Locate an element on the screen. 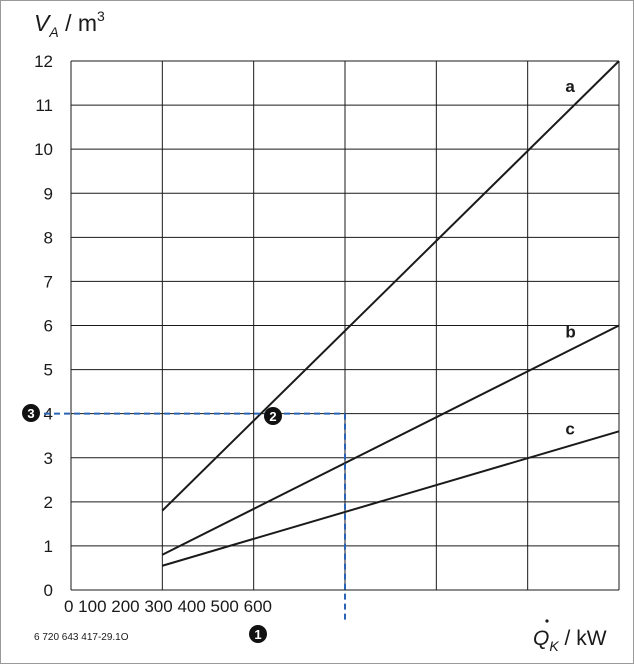 The width and height of the screenshot is (634, 664). y-tick-label: 2 is located at coordinates (48, 502).